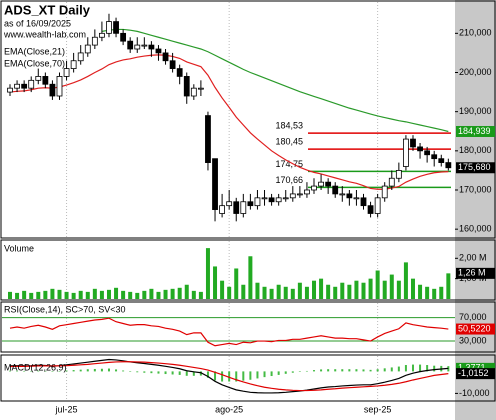  I want to click on legend-entry: EMA(Close,70), so click(34, 63).